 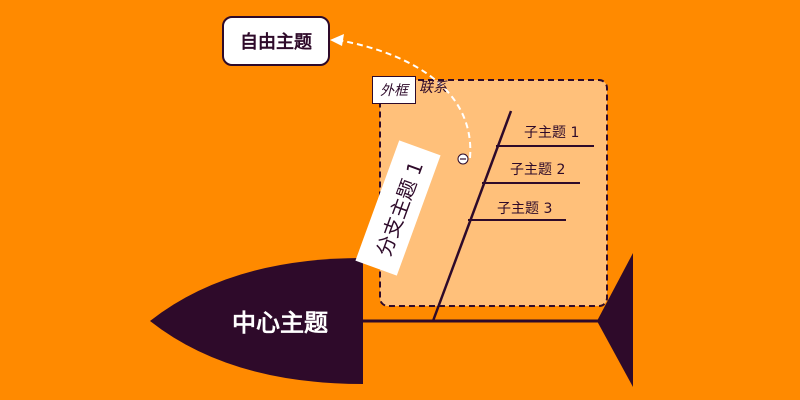 I want to click on relationship-arrowhead, so click(x=337, y=40).